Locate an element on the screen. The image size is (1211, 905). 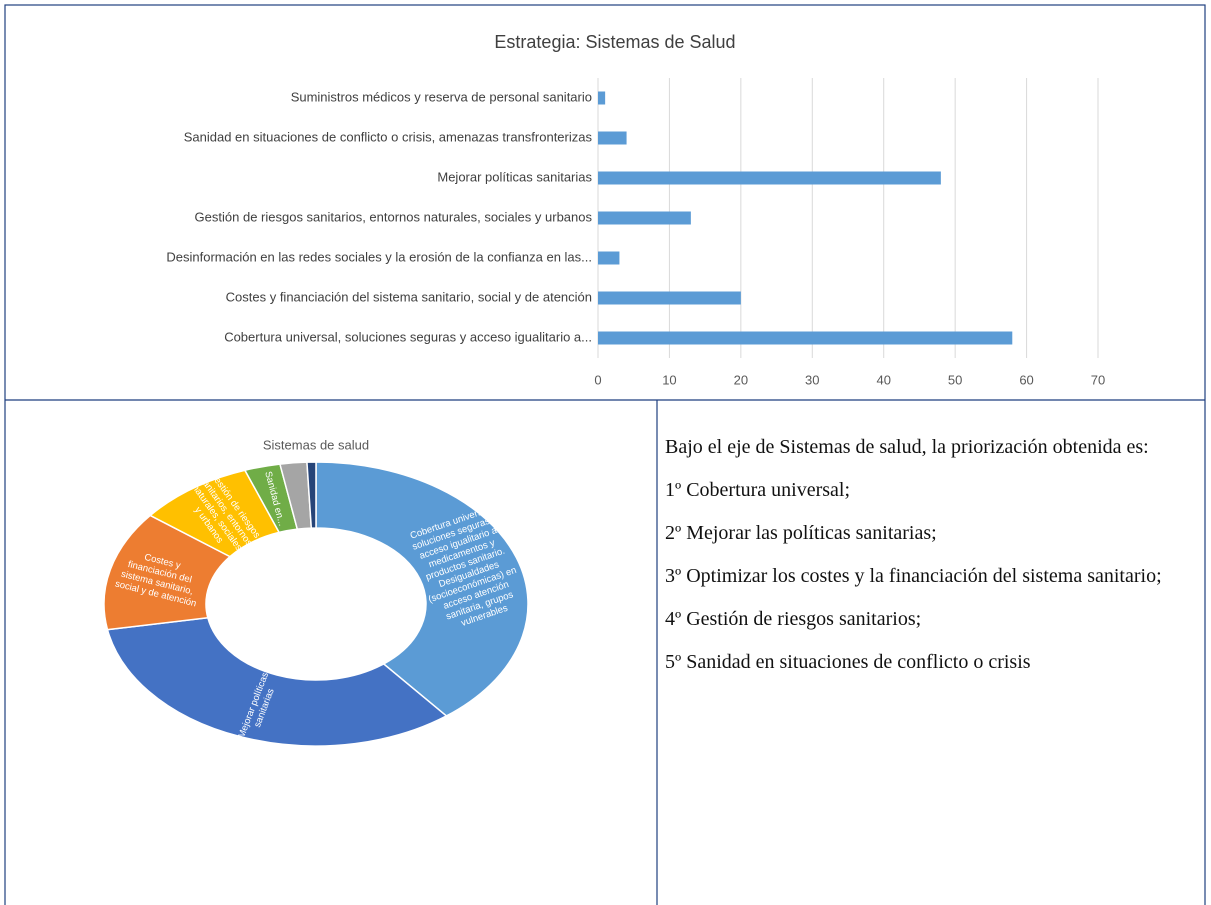
x-tick-label: 40 is located at coordinates (883, 379).